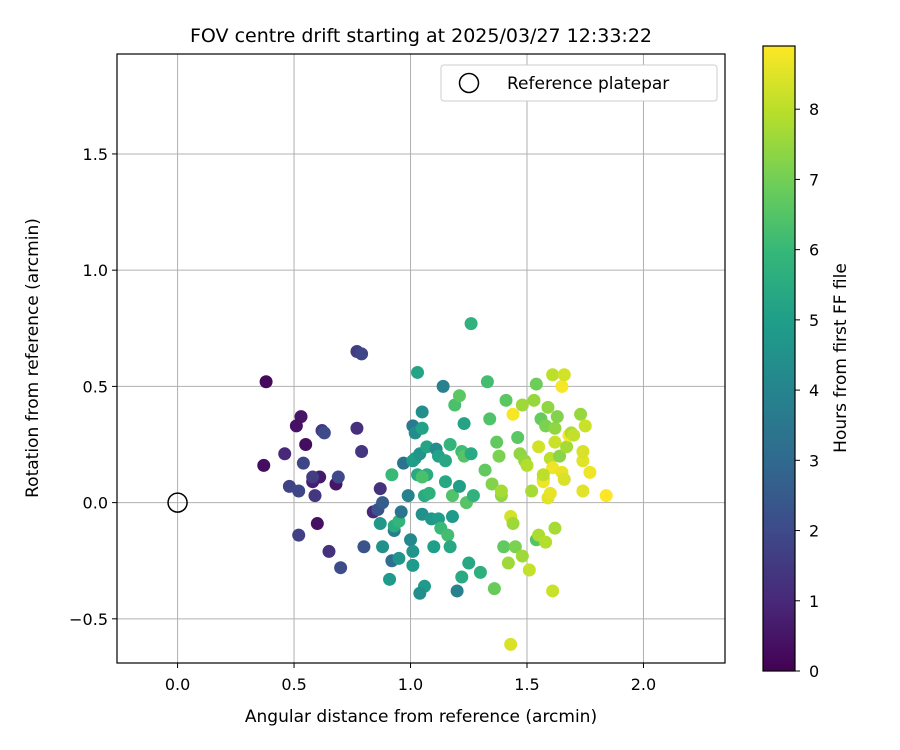 The image size is (900, 750). Describe the element at coordinates (814, 109) in the screenshot. I see `colorbar-tick-label: 8` at that location.